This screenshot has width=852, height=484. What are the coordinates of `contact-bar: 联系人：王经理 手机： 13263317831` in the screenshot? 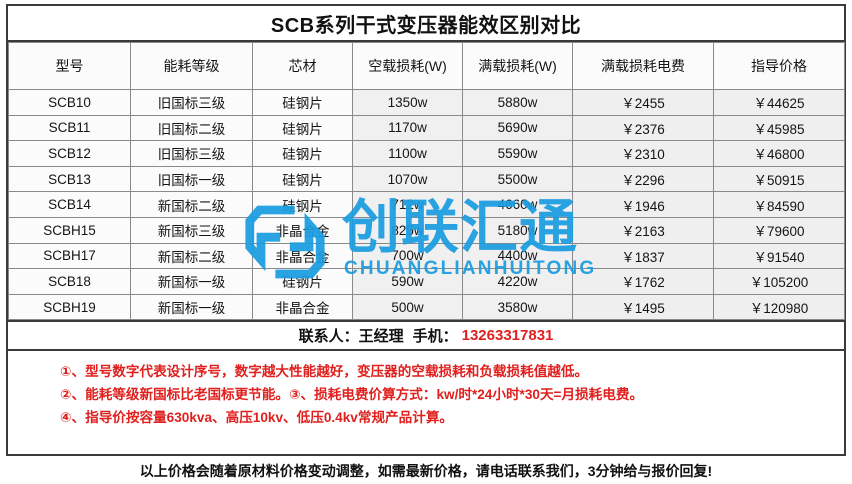 It's located at (426, 336).